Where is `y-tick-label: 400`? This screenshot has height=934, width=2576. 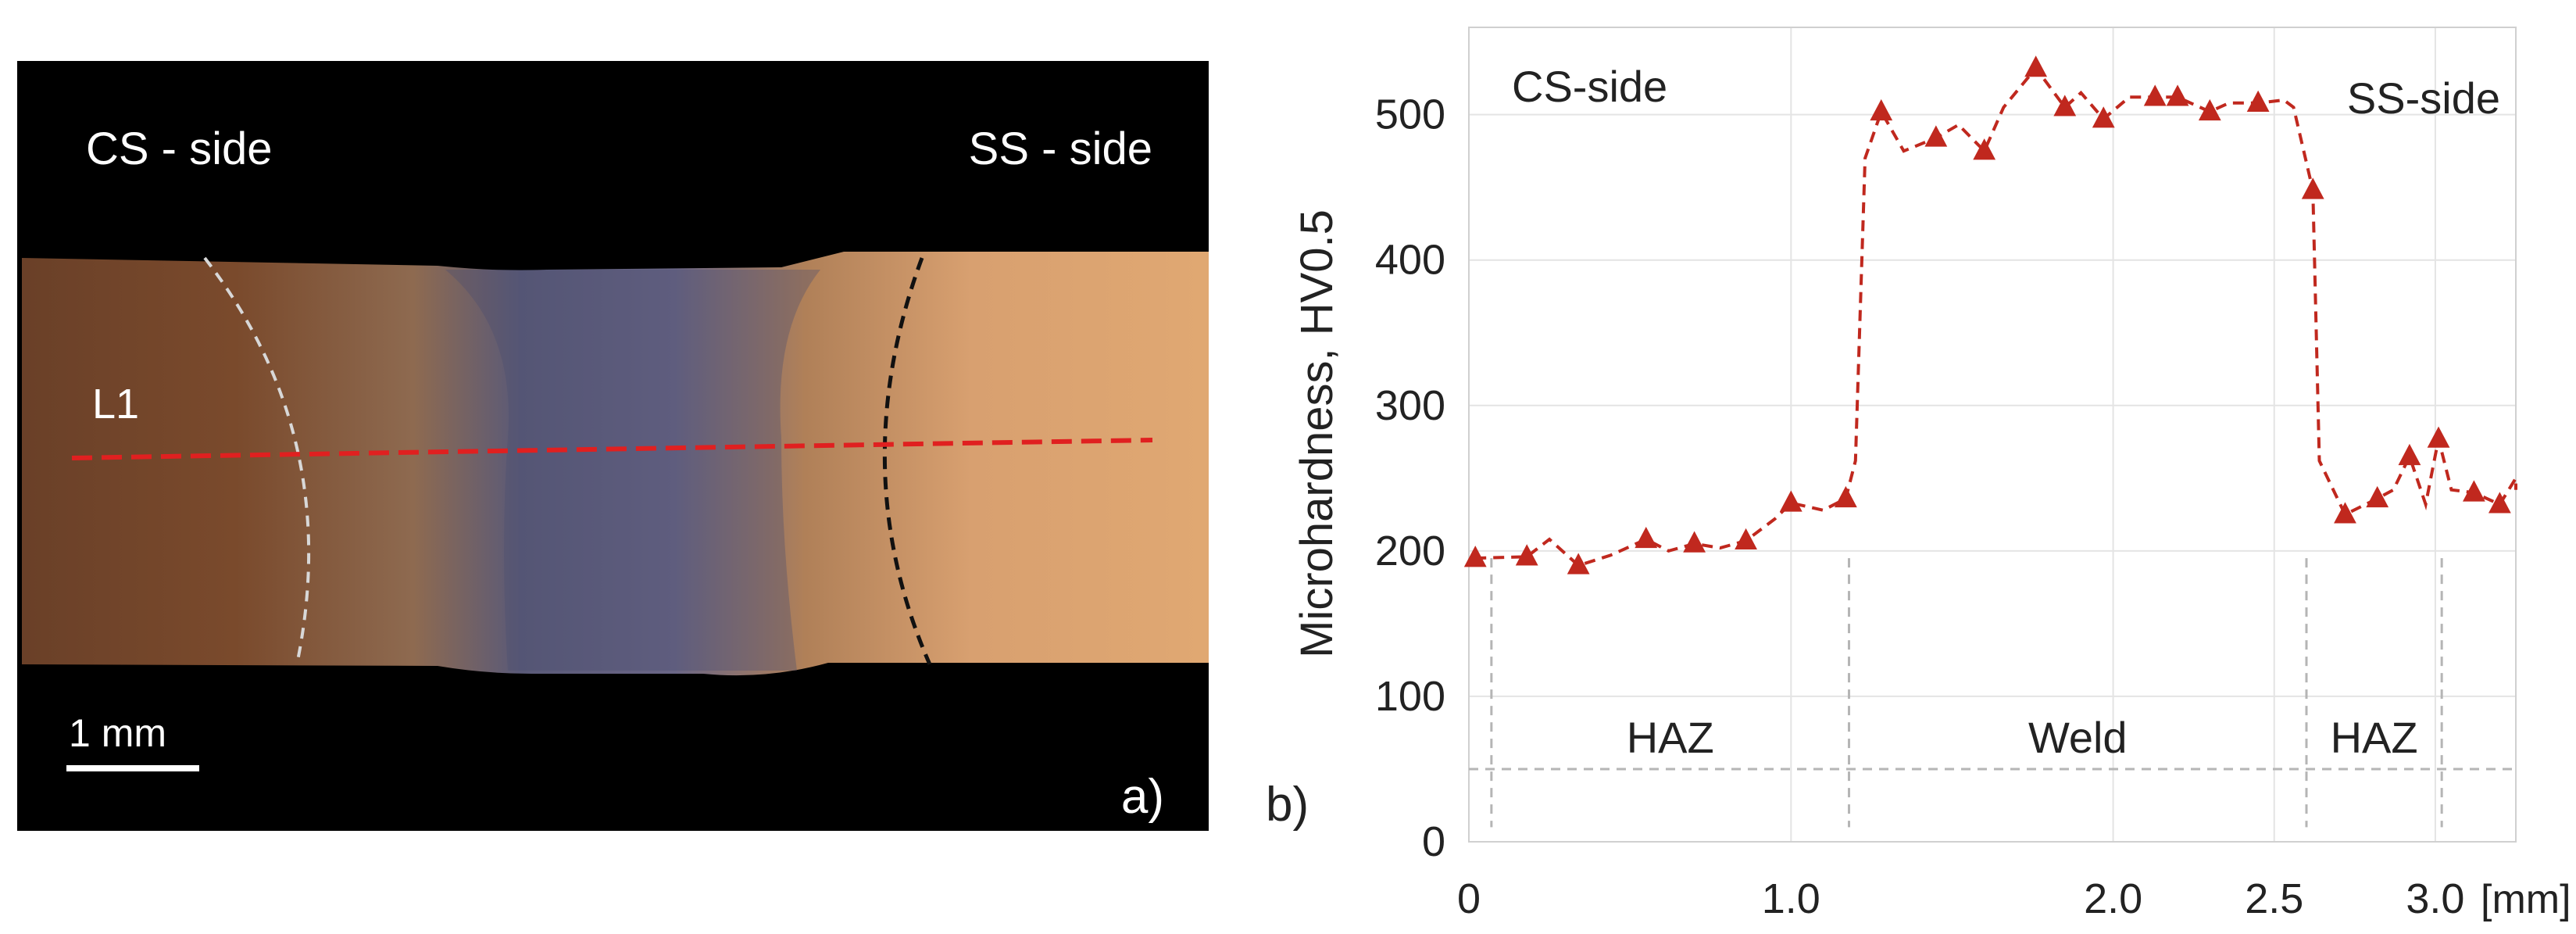 y-tick-label: 400 is located at coordinates (1410, 260).